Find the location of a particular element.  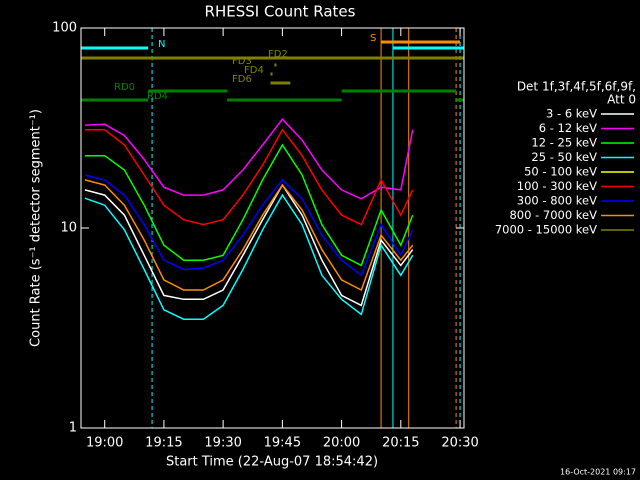

flag-label: FD3 is located at coordinates (242, 61).